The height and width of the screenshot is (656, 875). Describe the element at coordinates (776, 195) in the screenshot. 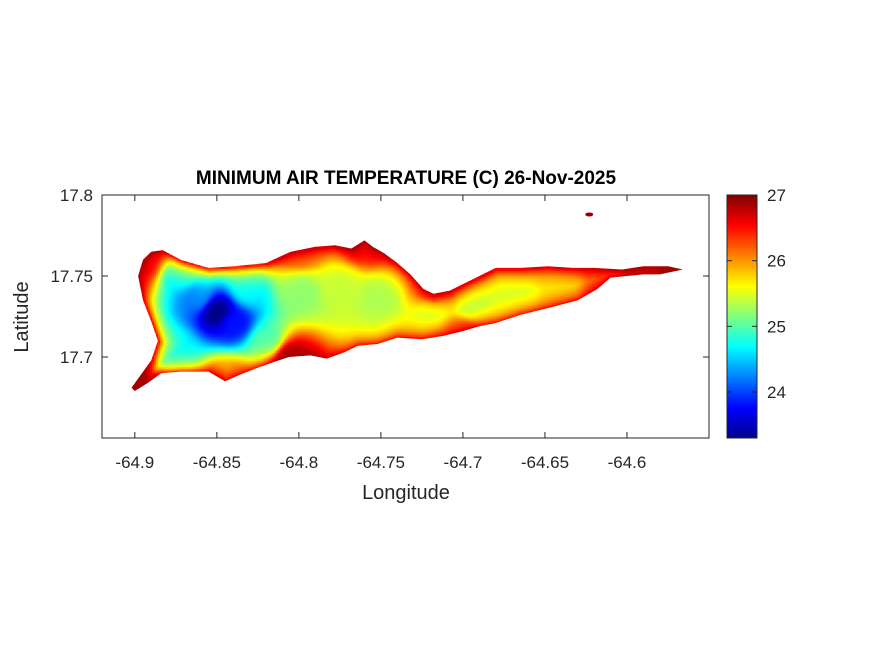

I see `colorbar-tick-label: 27` at that location.